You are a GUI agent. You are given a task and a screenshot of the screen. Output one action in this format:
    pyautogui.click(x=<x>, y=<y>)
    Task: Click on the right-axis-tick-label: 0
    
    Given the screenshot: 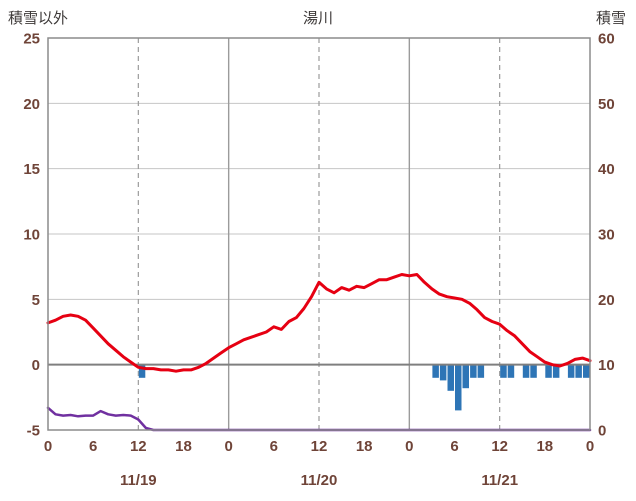 What is the action you would take?
    pyautogui.click(x=602, y=431)
    